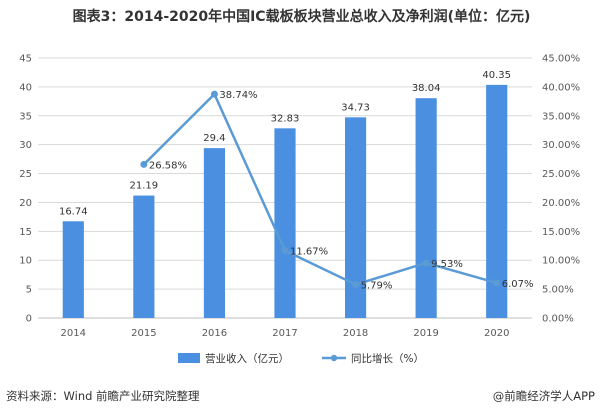 This screenshot has height=415, width=603. Describe the element at coordinates (301, 17) in the screenshot. I see `chart-title: 图表3：2014-2020年中国IC载板板块营业总收入及净利润(单位：亿元)` at that location.